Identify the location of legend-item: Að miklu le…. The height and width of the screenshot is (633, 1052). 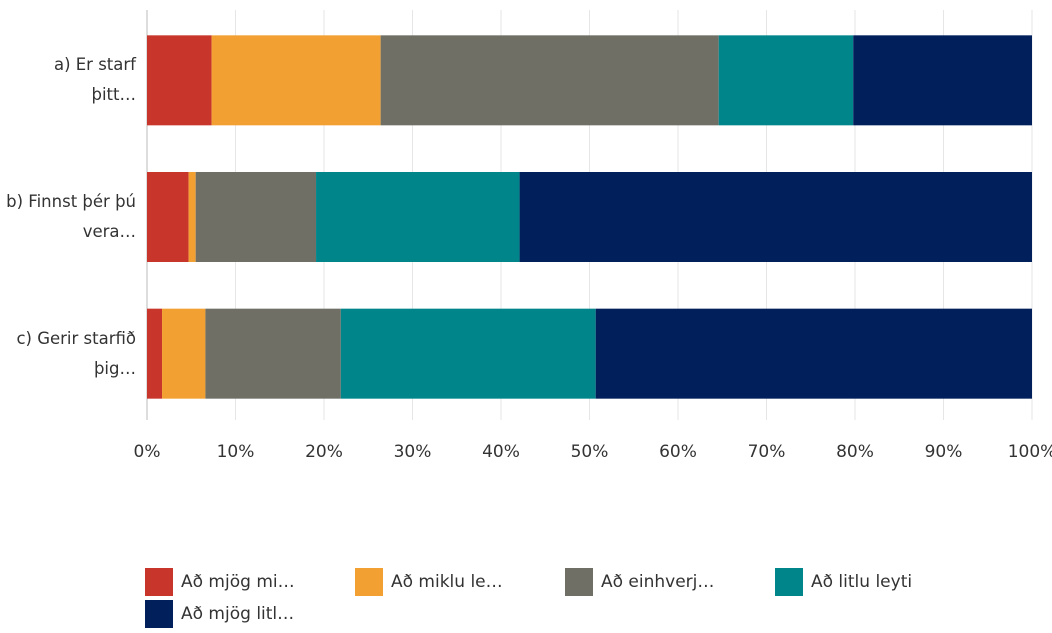
(460, 582).